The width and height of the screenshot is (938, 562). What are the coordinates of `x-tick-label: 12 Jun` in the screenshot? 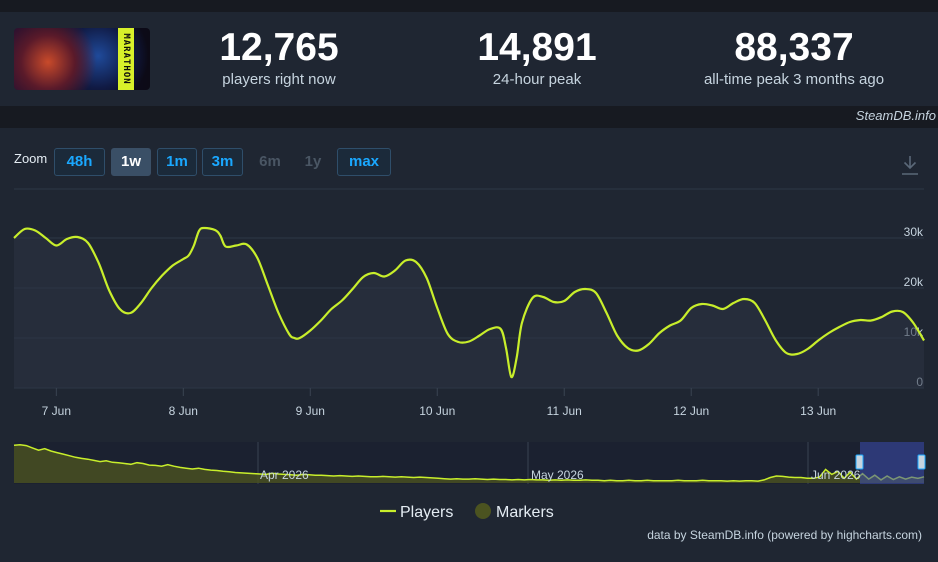 It's located at (691, 411).